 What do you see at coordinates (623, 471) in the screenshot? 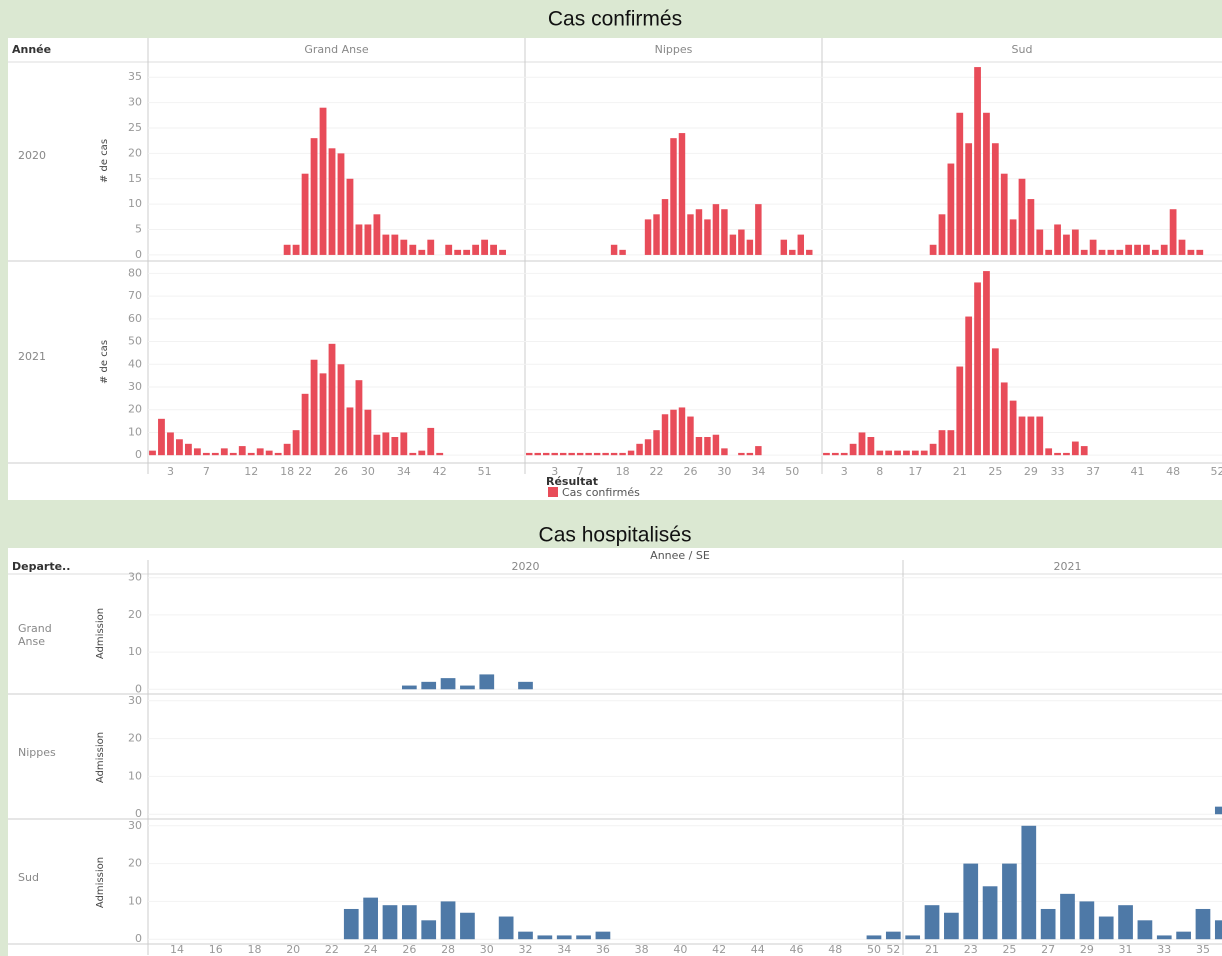
I see `x-tick-label: 18` at bounding box center [623, 471].